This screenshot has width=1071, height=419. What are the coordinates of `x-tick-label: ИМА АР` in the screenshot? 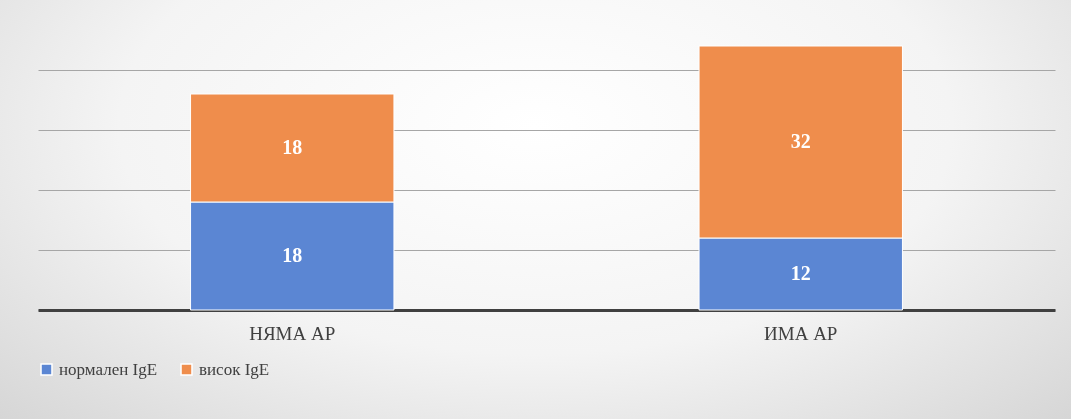 It's located at (801, 333).